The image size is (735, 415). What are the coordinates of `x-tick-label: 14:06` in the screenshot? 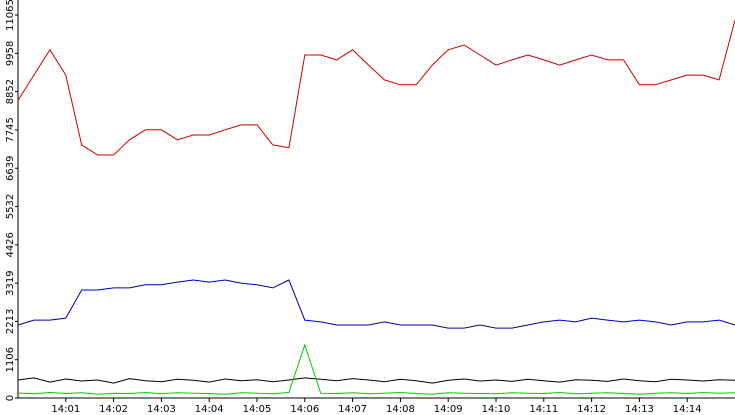 It's located at (304, 409).